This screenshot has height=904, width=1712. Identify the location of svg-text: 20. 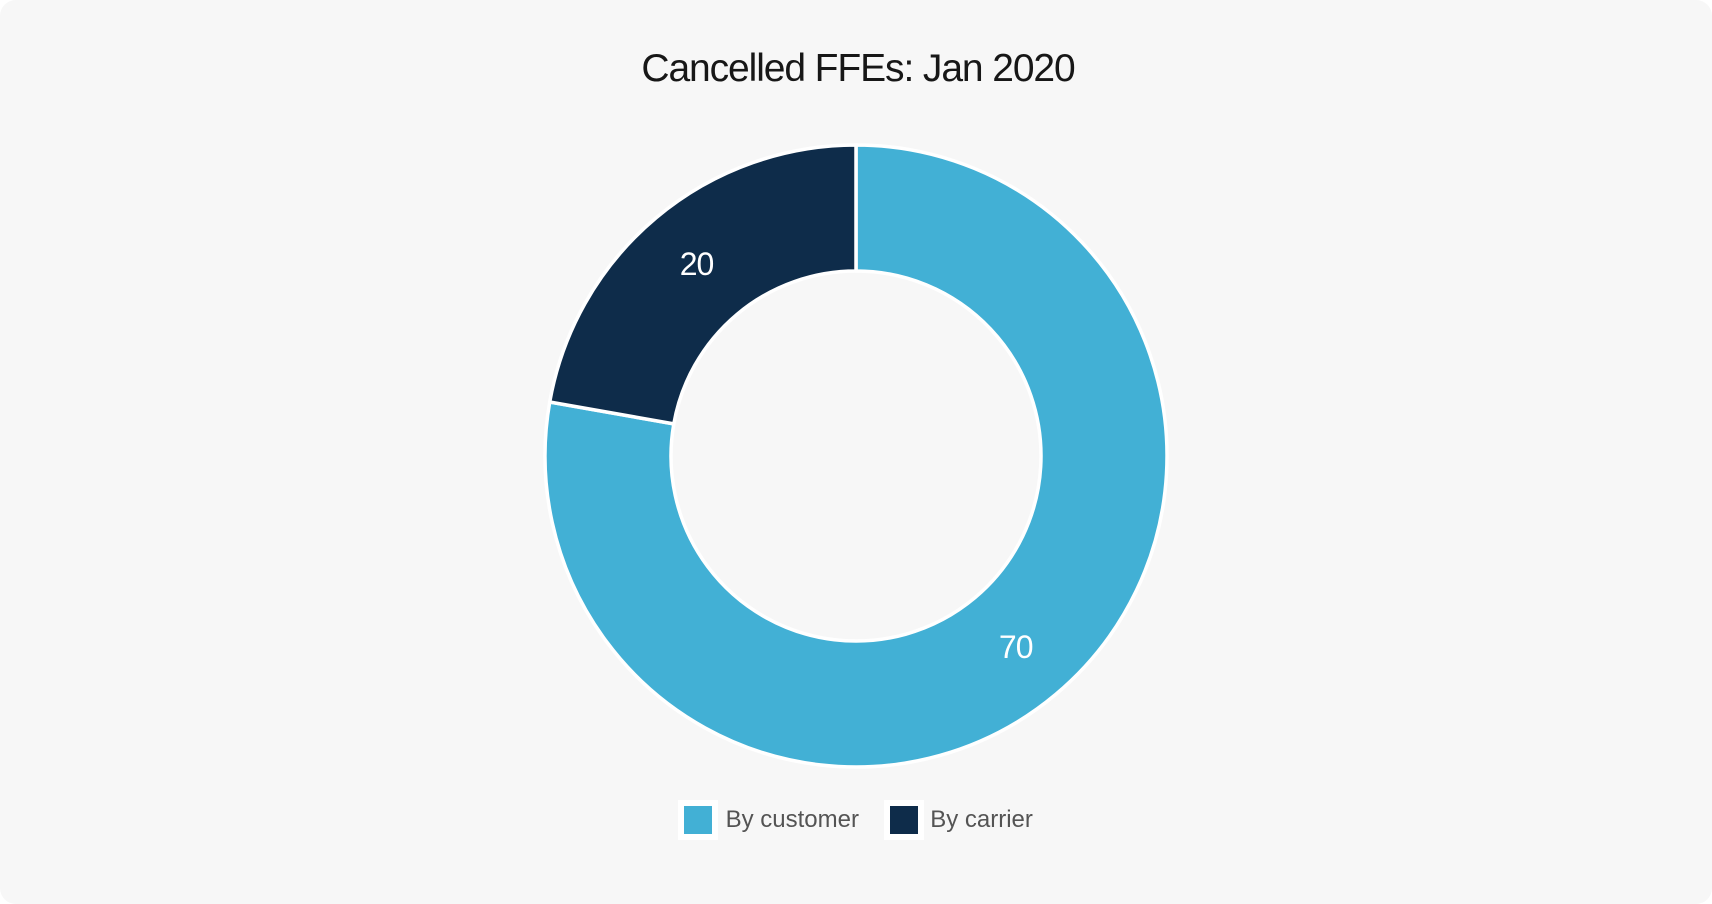
(697, 264).